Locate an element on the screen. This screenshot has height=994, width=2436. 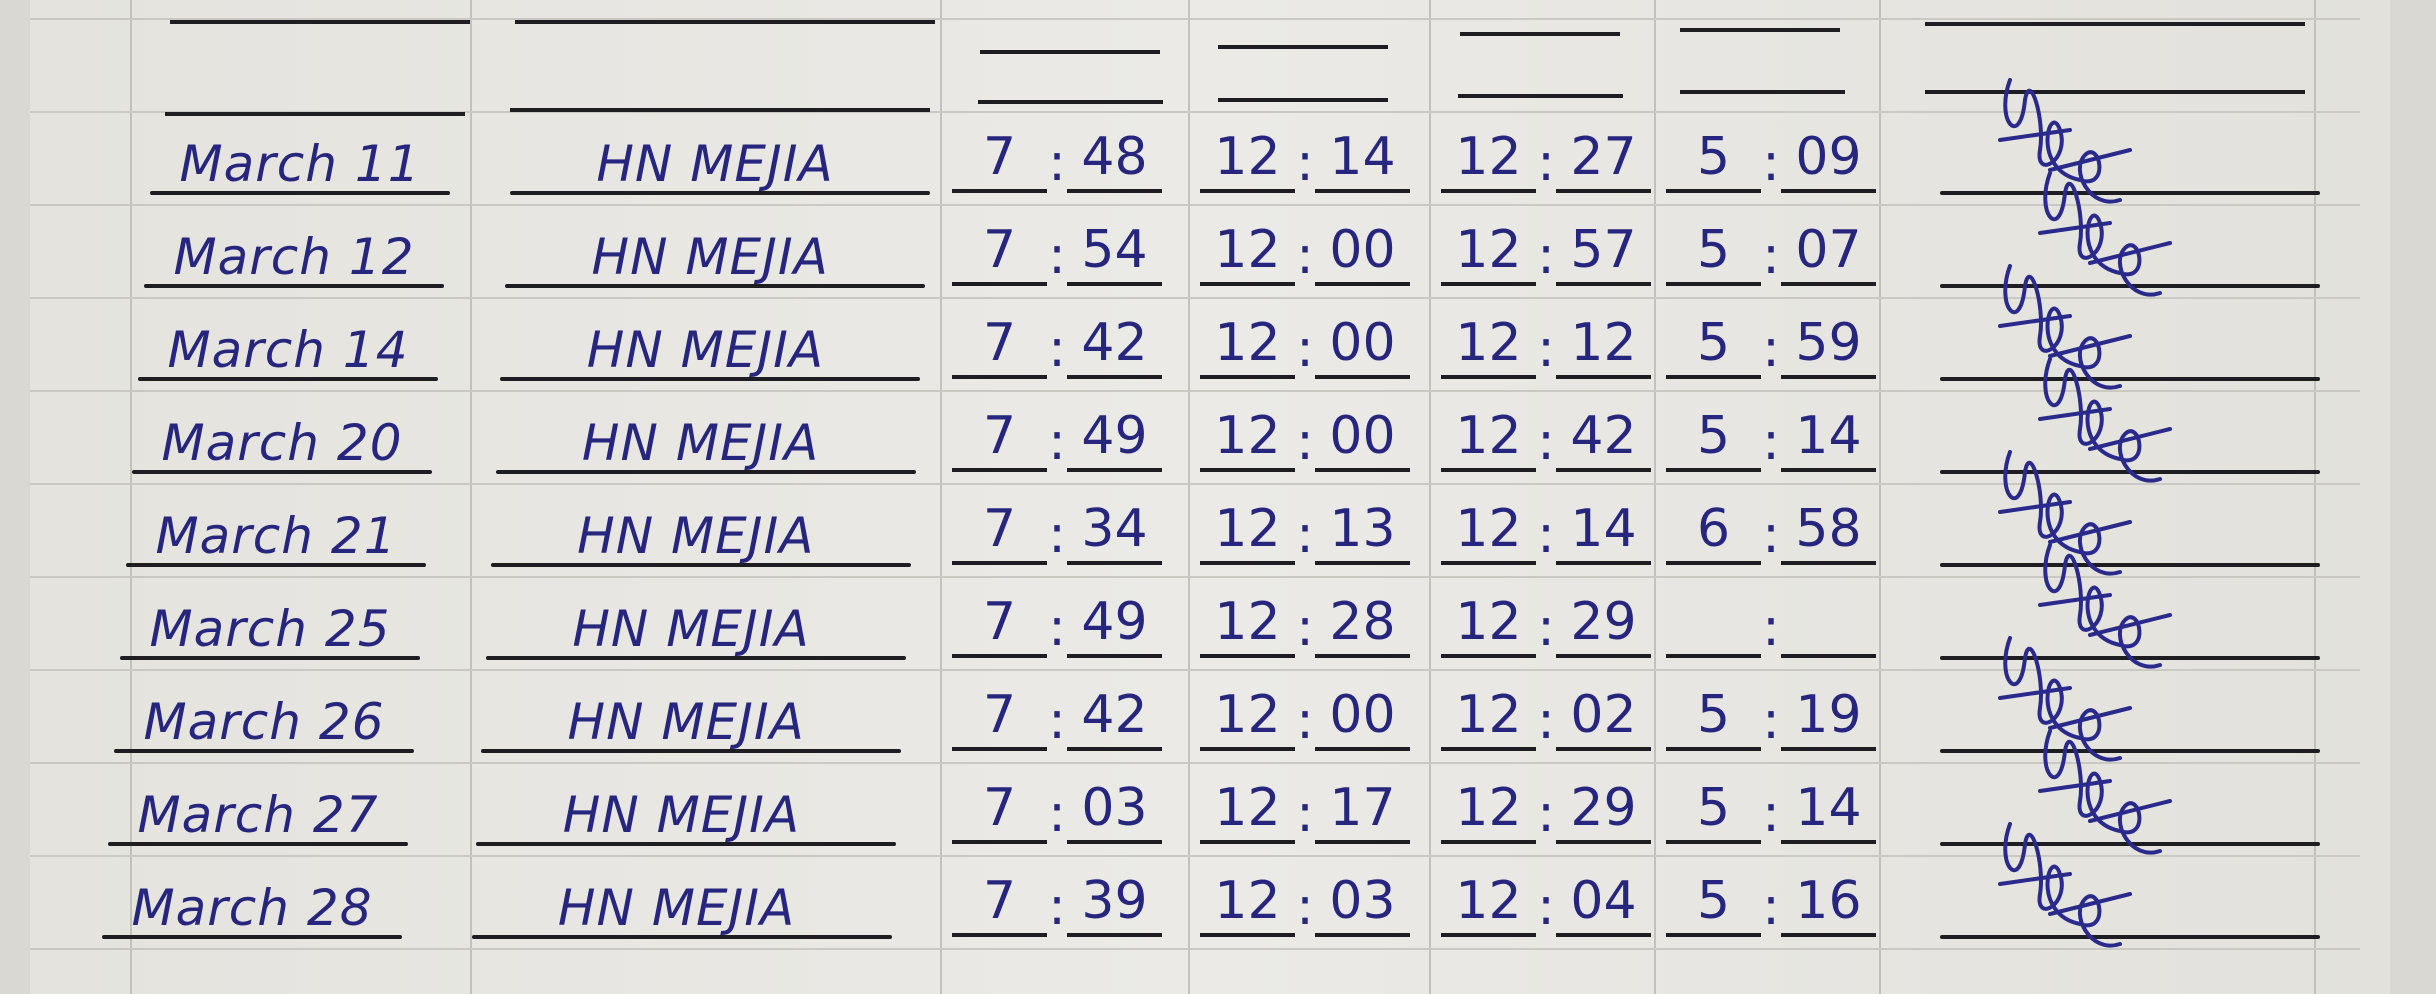
minute: 34 is located at coordinates (1114, 532).